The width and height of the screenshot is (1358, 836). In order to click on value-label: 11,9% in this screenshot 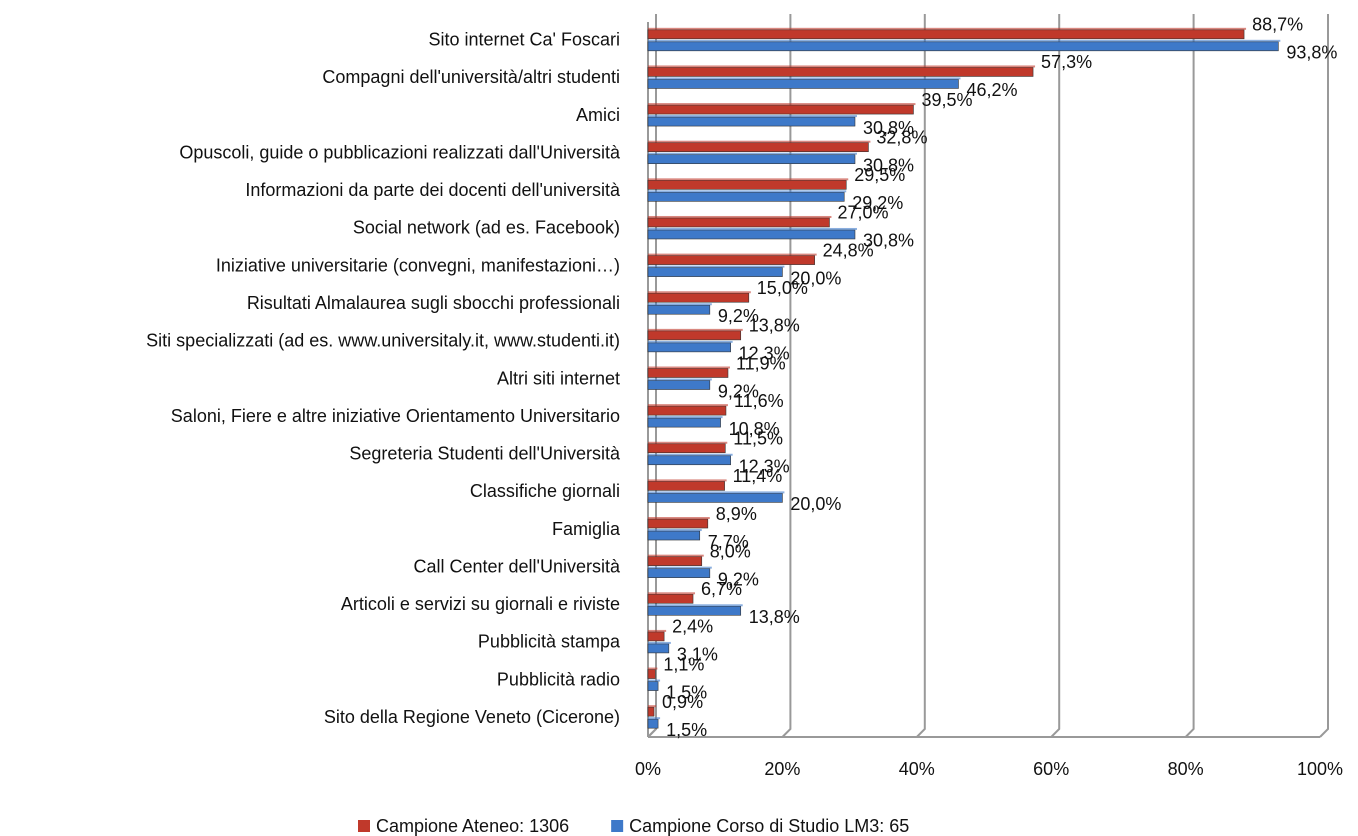, I will do `click(761, 363)`.